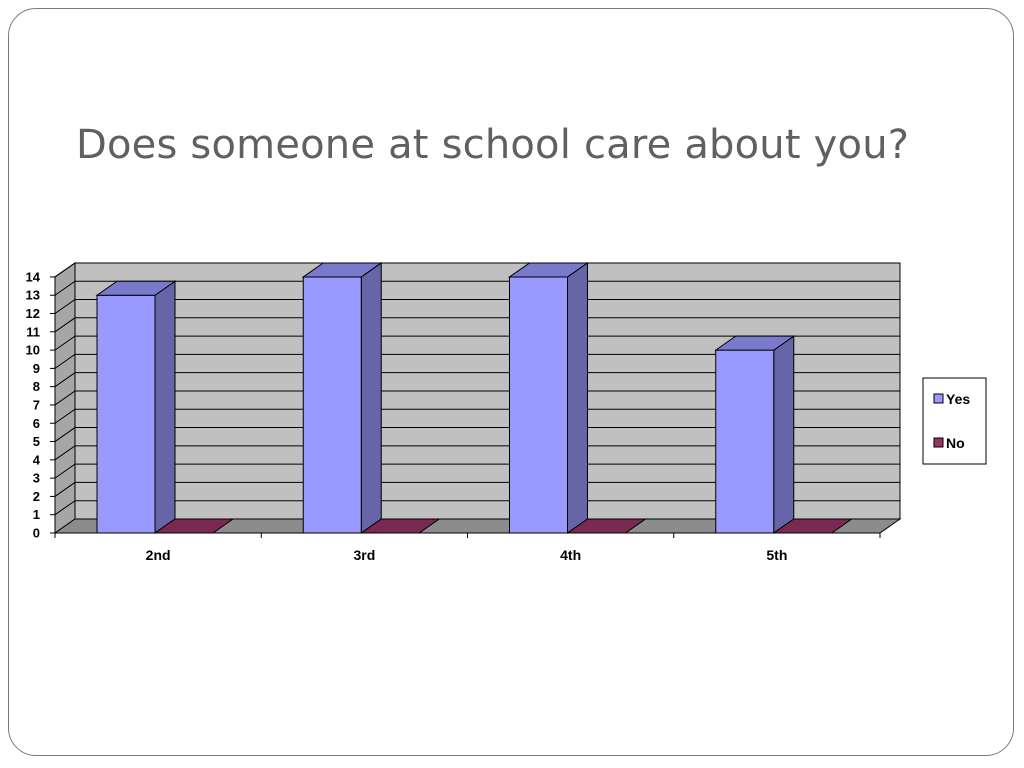 This screenshot has width=1024, height=768. What do you see at coordinates (36, 441) in the screenshot?
I see `y-tick-label: 5` at bounding box center [36, 441].